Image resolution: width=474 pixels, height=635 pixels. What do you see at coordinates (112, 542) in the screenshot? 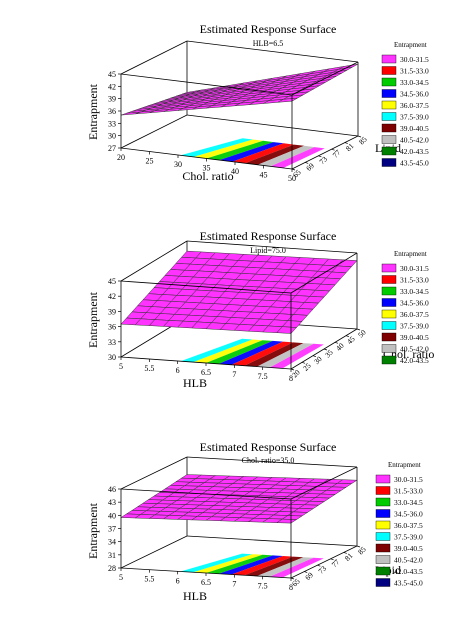
I see `z-tick-label: 34` at bounding box center [112, 542].